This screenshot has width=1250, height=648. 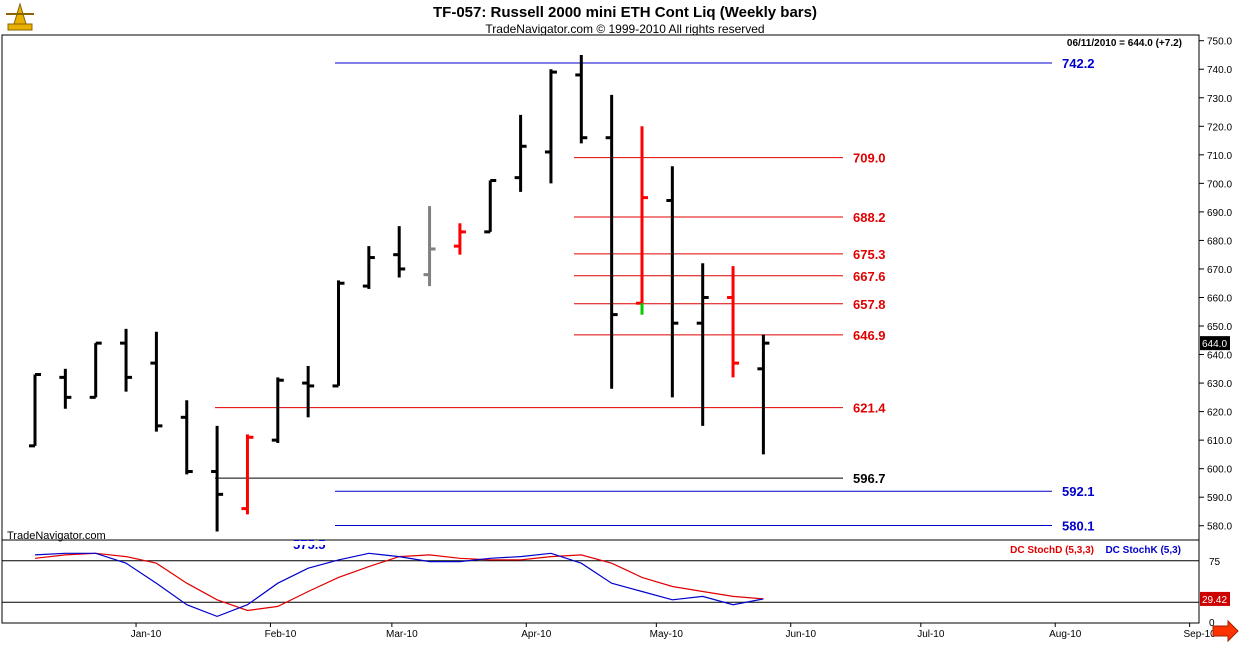 I want to click on y-tick-label: 580.0, so click(x=1219, y=527).